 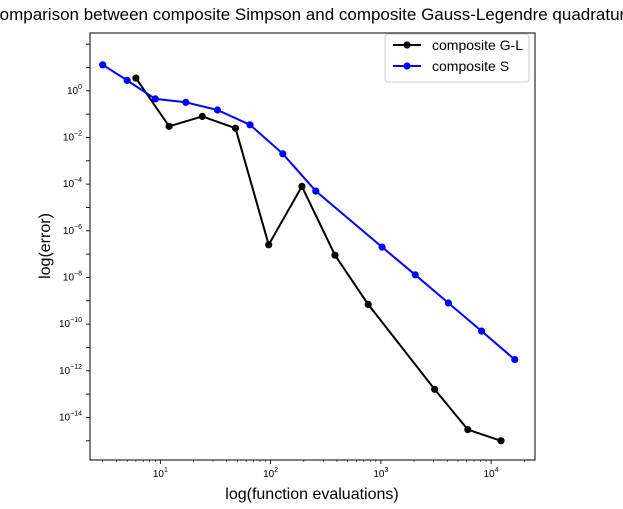 I want to click on y-tick-label: 10⁻⁴, so click(x=72, y=183).